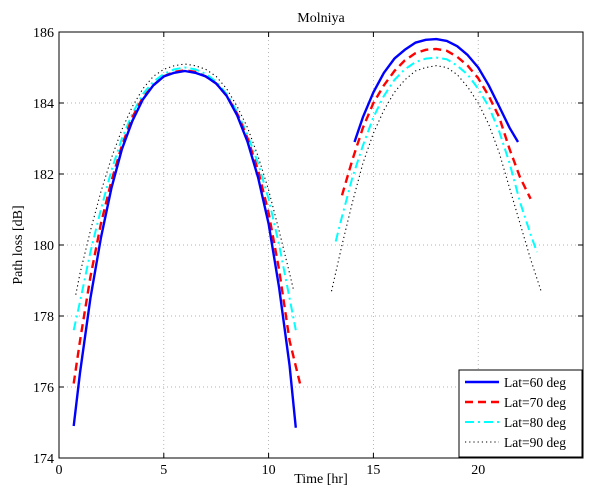  I want to click on y-tick-label: 174, so click(43, 459).